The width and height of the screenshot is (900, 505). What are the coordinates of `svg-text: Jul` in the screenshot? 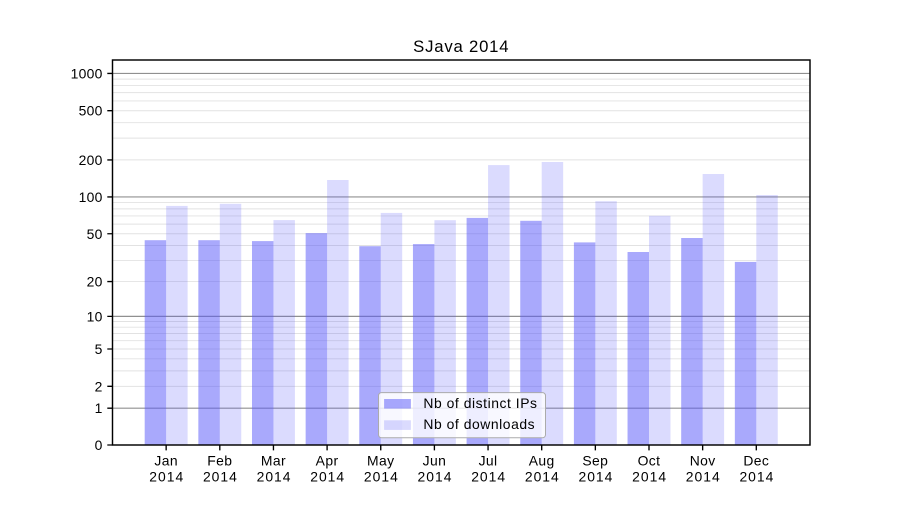 It's located at (488, 460).